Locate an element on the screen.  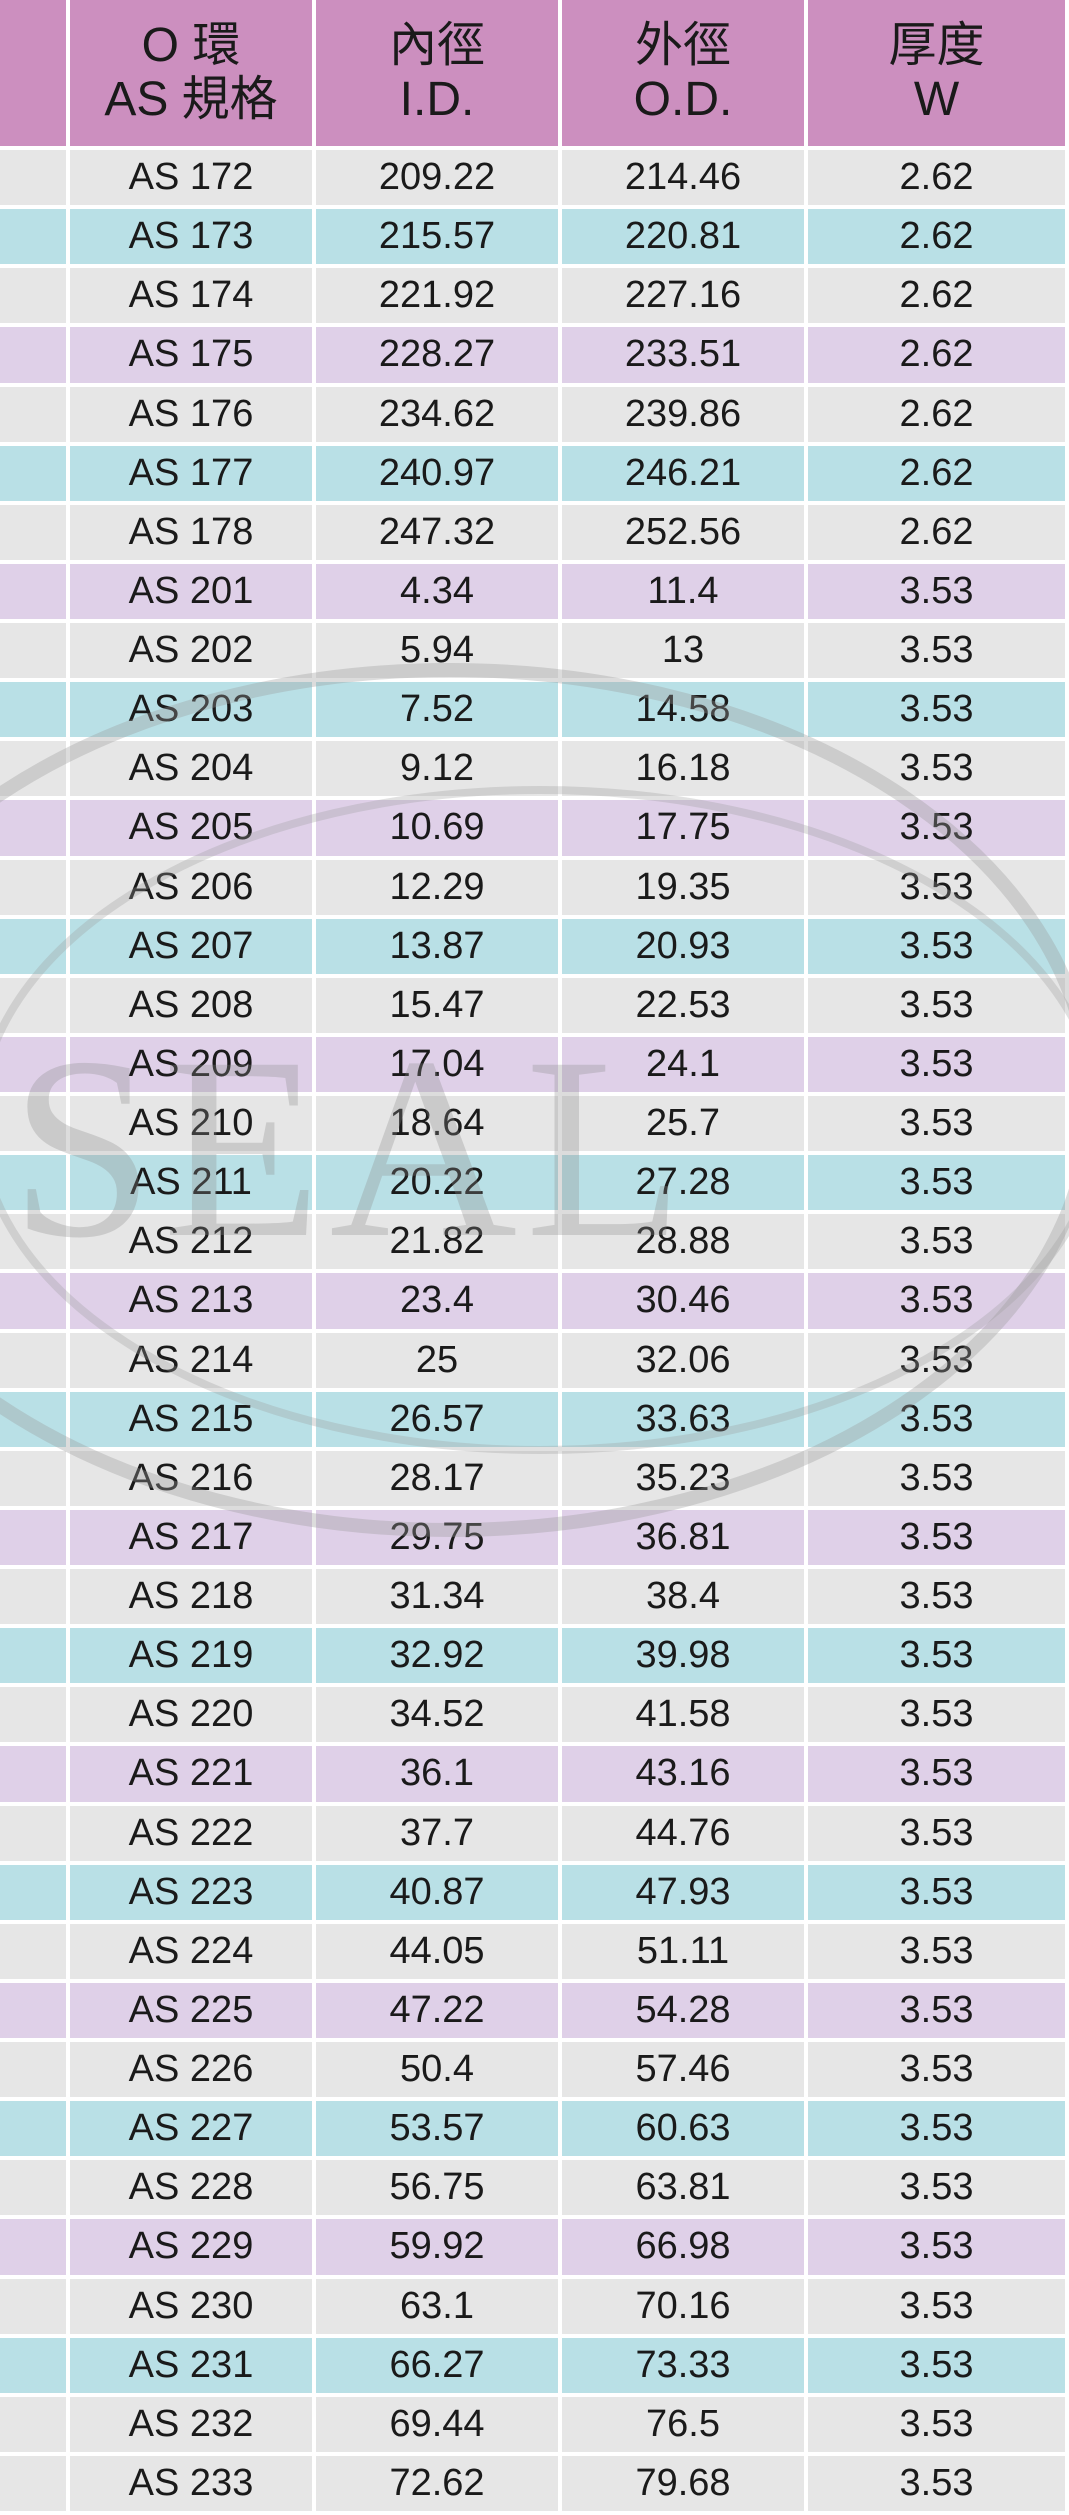
header-w-line2: W is located at coordinates (936, 99).